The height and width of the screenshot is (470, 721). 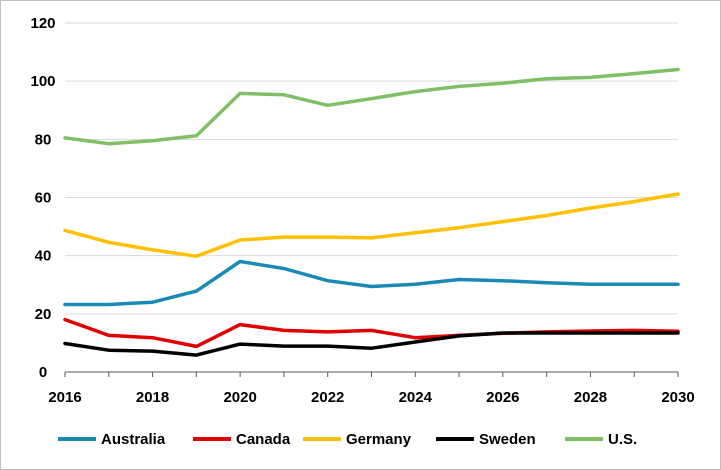 I want to click on x-axis-tick-labels: 2016 2018 2020 2022 2024 2026 2028 2030, so click(x=371, y=397).